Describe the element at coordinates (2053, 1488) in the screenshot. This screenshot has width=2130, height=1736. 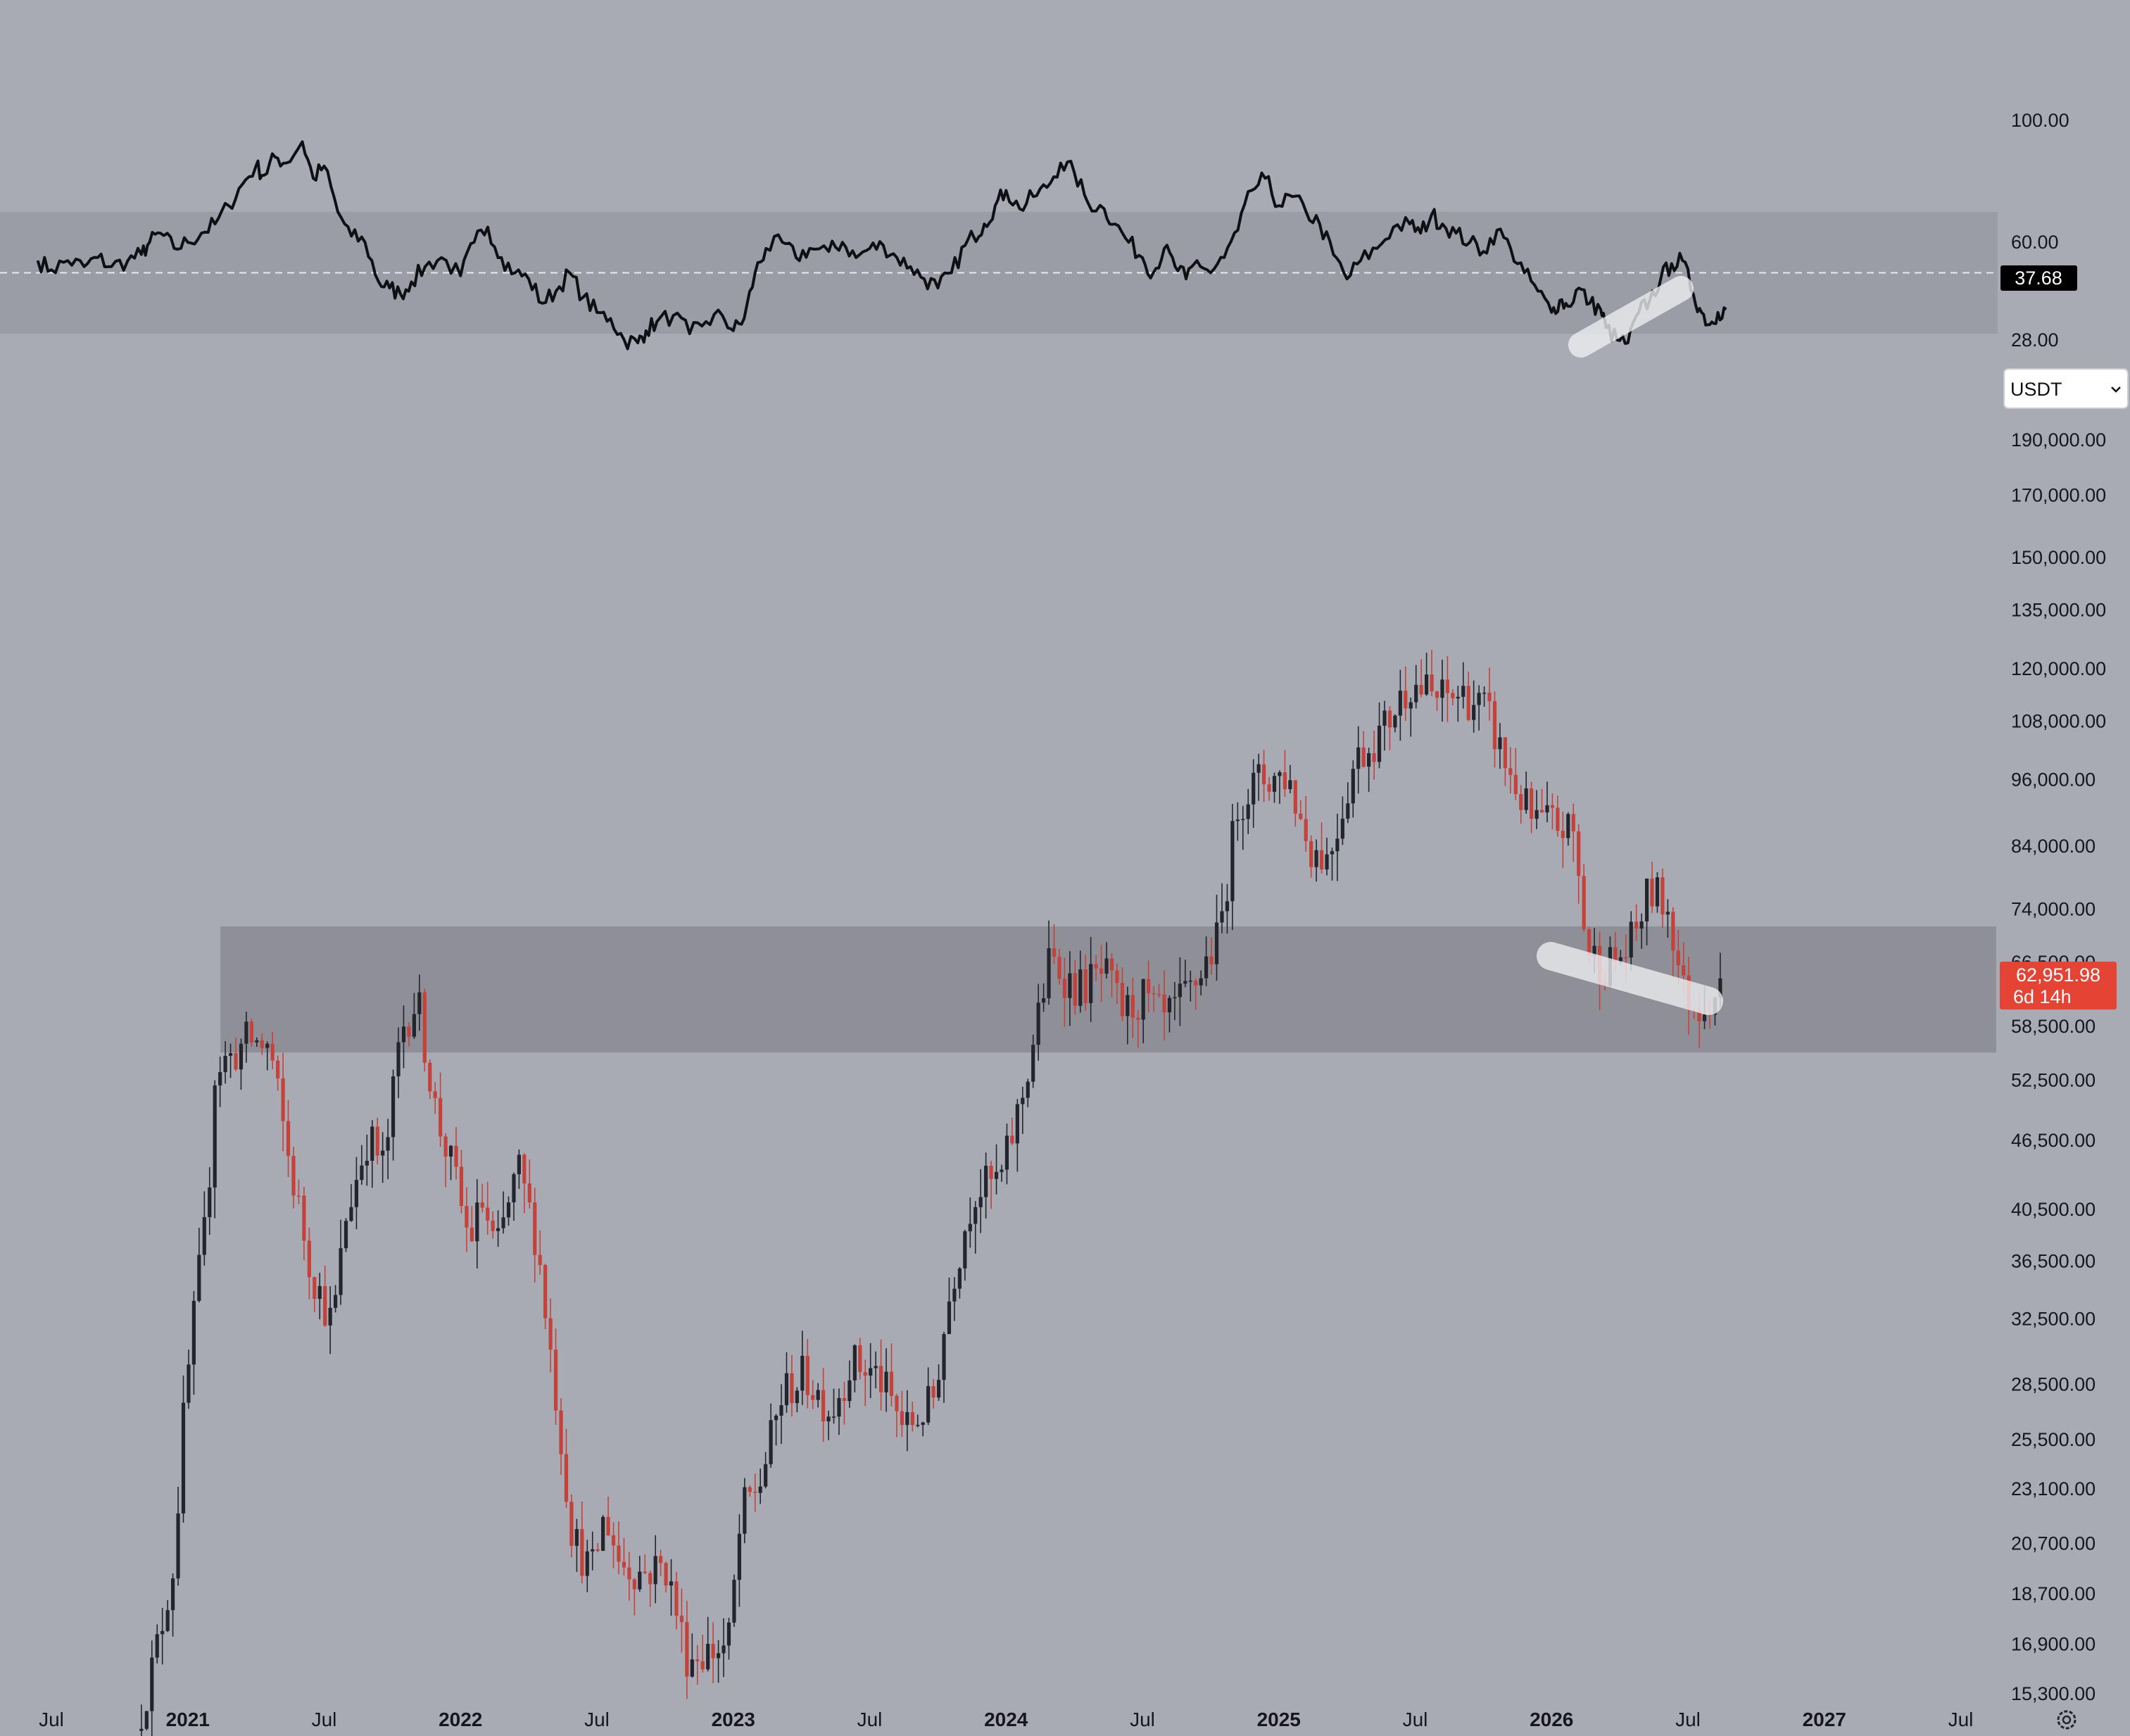
I see `price-tick-label: 23,100.00` at that location.